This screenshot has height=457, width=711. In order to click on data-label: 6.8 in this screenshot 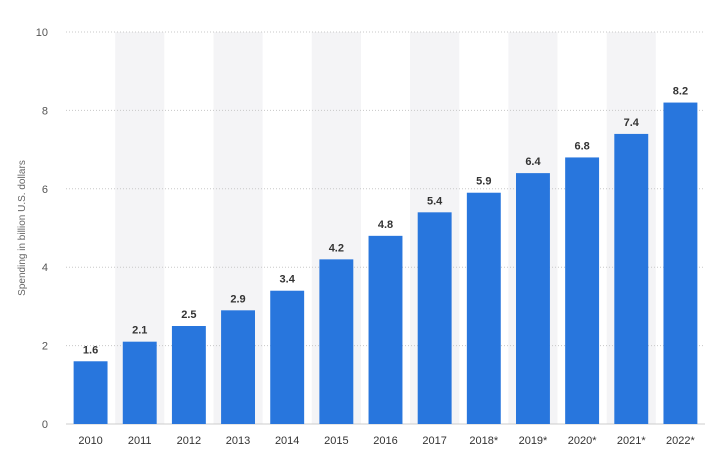, I will do `click(581, 146)`.